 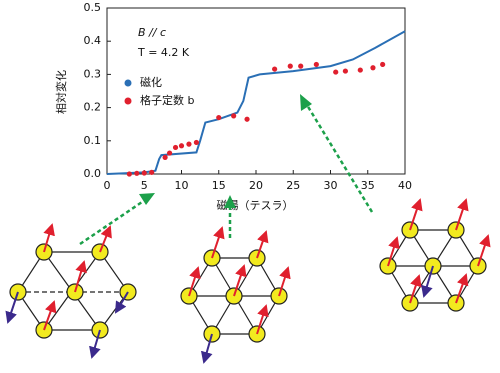 I want to click on x-tick-label: 10, so click(x=182, y=185).